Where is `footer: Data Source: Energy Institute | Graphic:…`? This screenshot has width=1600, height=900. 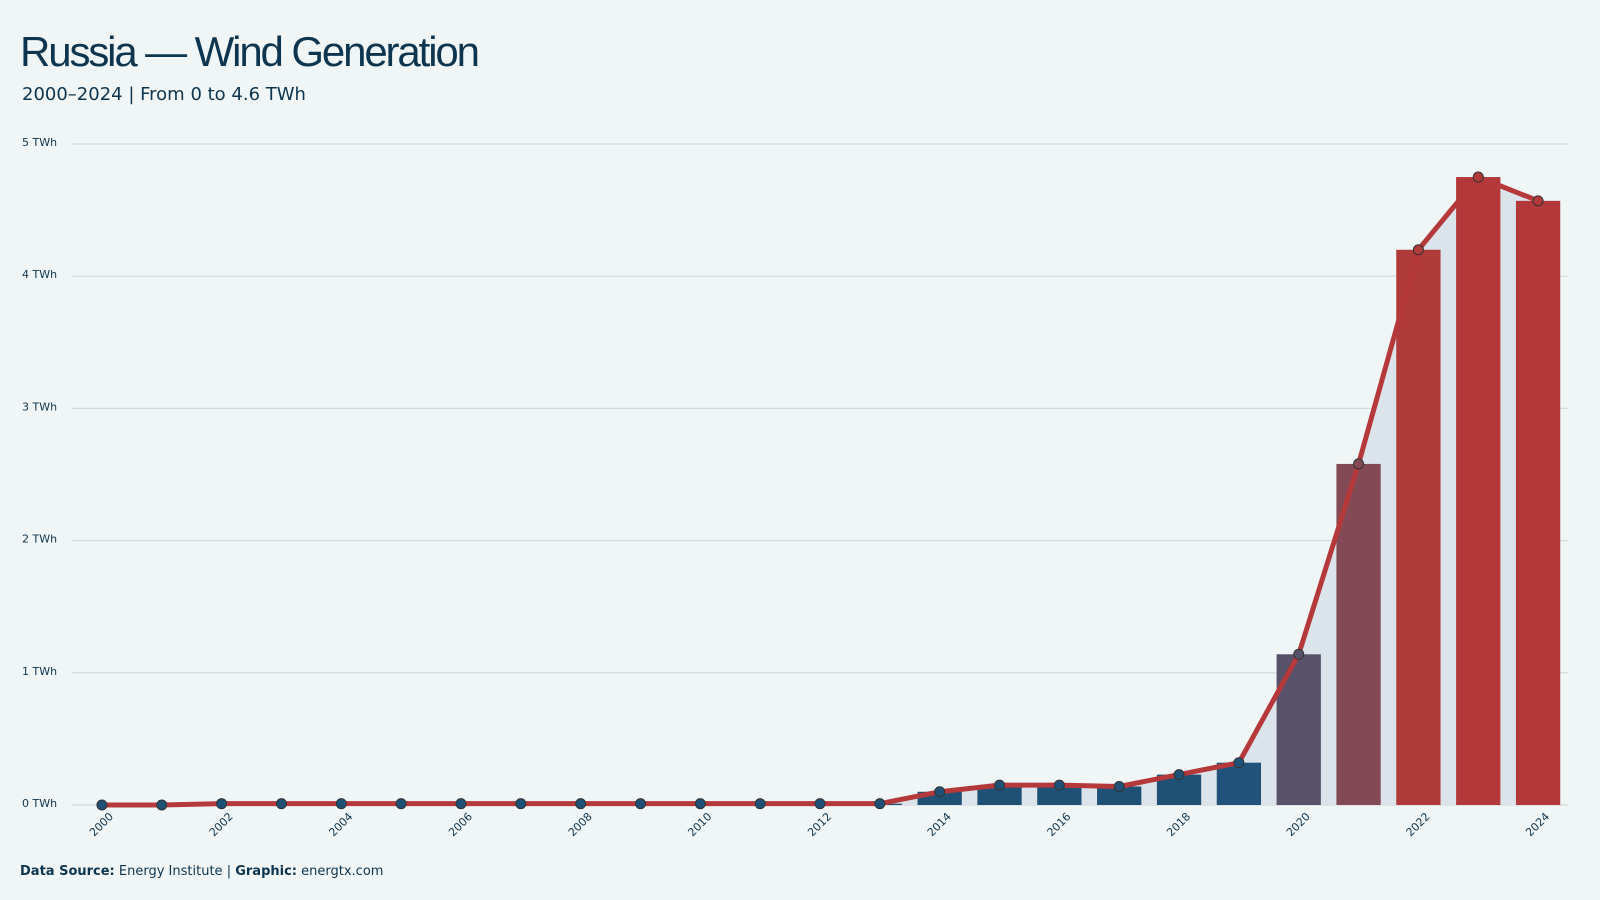 footer: Data Source: Energy Institute | Graphic:… is located at coordinates (201, 871).